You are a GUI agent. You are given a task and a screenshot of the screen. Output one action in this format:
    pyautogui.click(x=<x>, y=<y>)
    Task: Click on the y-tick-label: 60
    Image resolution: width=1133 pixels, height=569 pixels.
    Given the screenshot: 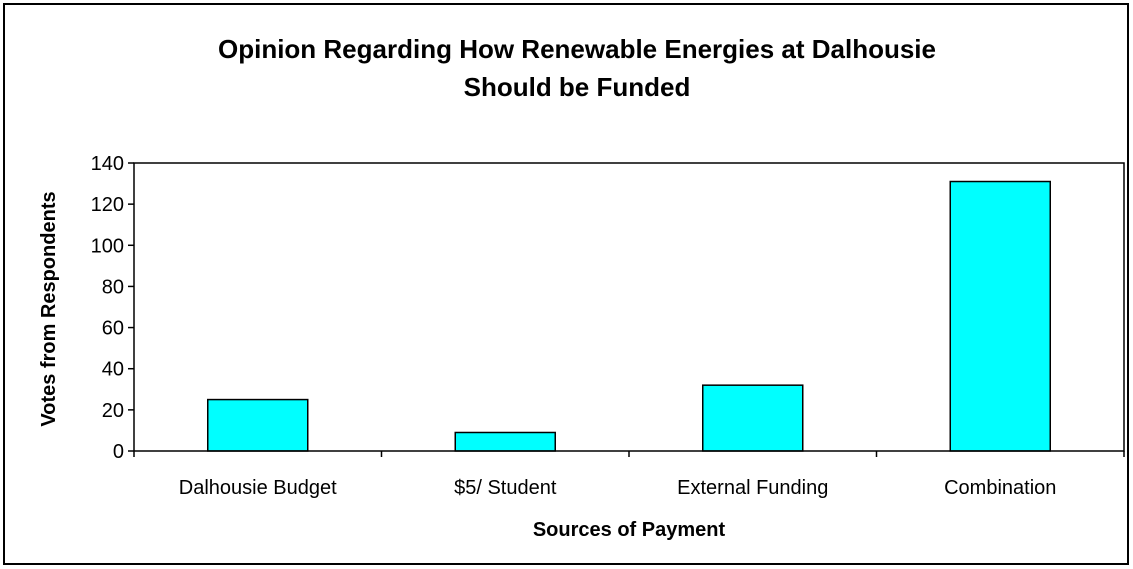 What is the action you would take?
    pyautogui.click(x=113, y=329)
    